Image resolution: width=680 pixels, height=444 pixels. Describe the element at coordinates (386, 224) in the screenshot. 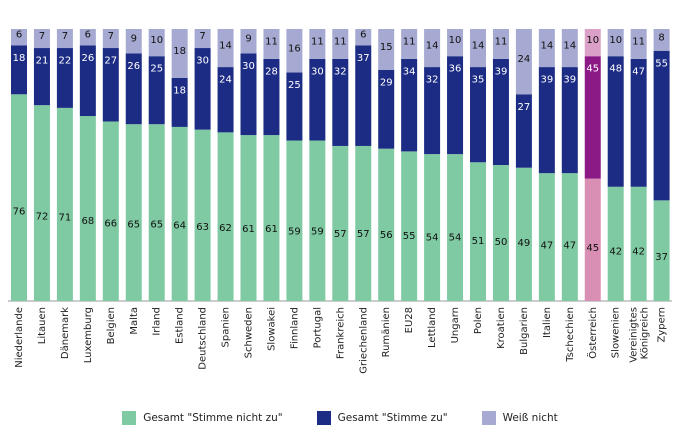

I see `bar-segment-disagree-rumänien` at that location.